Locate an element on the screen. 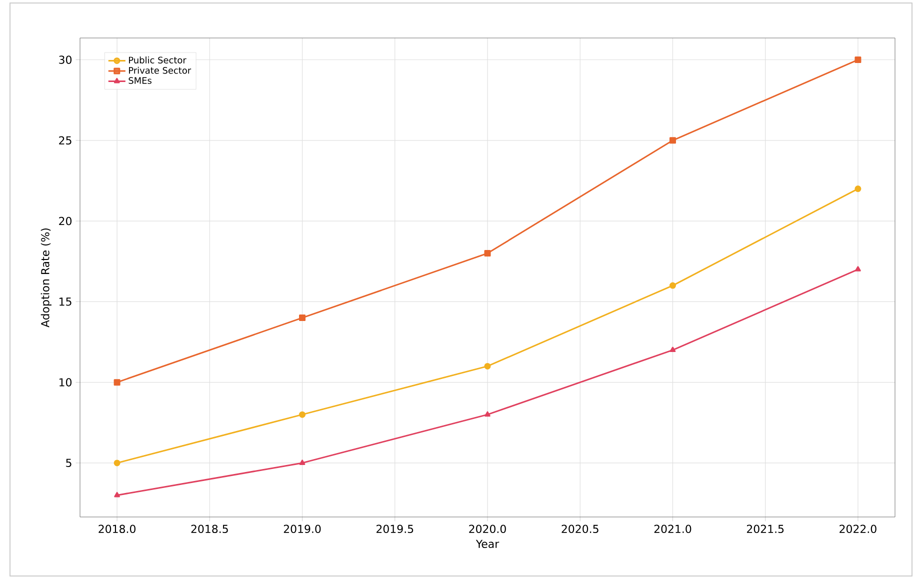 The width and height of the screenshot is (915, 579). legend-label: Public Sector is located at coordinates (157, 60).